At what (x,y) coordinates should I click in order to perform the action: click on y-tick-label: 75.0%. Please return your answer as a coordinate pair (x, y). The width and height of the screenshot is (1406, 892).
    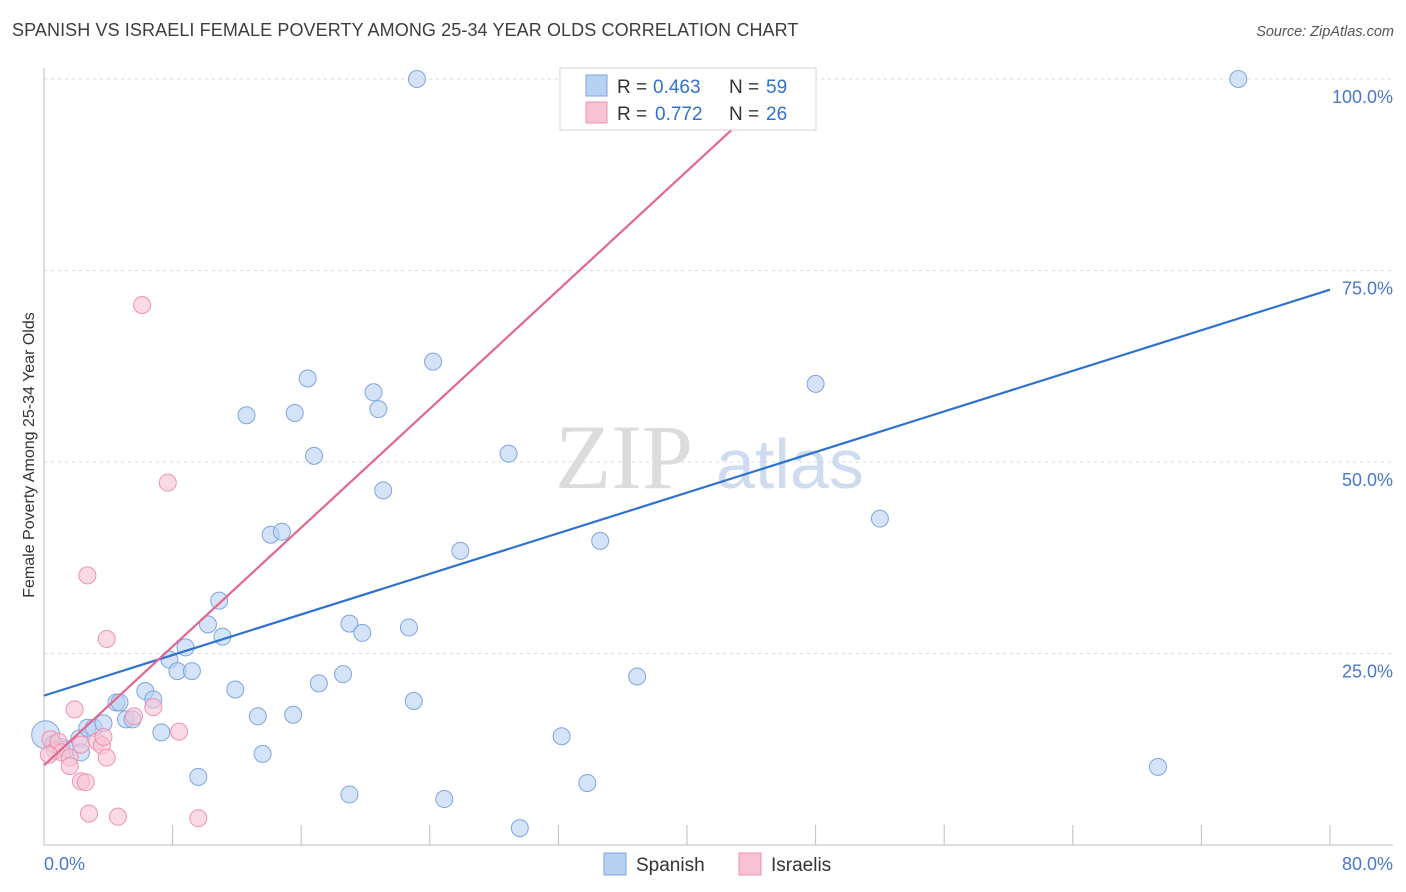
    Looking at the image, I should click on (1367, 289).